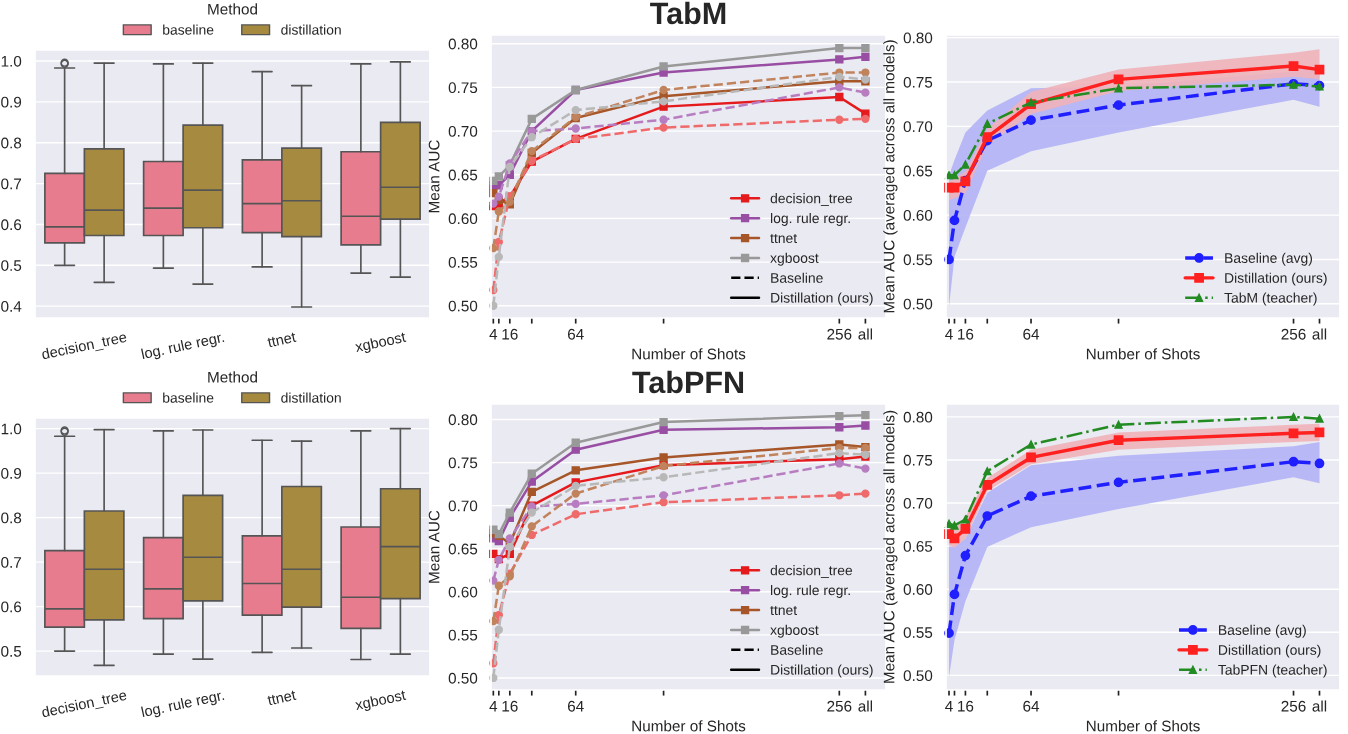 The height and width of the screenshot is (734, 1348). What do you see at coordinates (1270, 299) in the screenshot?
I see `legend-label: TabM (teacher)` at bounding box center [1270, 299].